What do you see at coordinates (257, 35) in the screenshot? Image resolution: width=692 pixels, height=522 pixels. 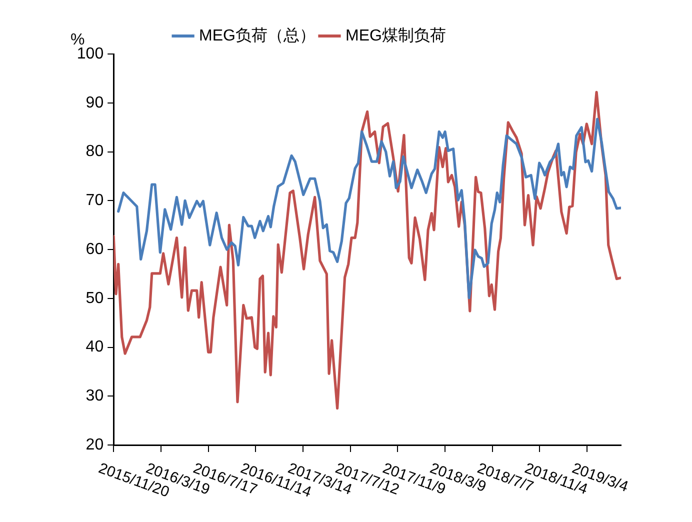 I see `legend-label: MEG负荷（总）` at bounding box center [257, 35].